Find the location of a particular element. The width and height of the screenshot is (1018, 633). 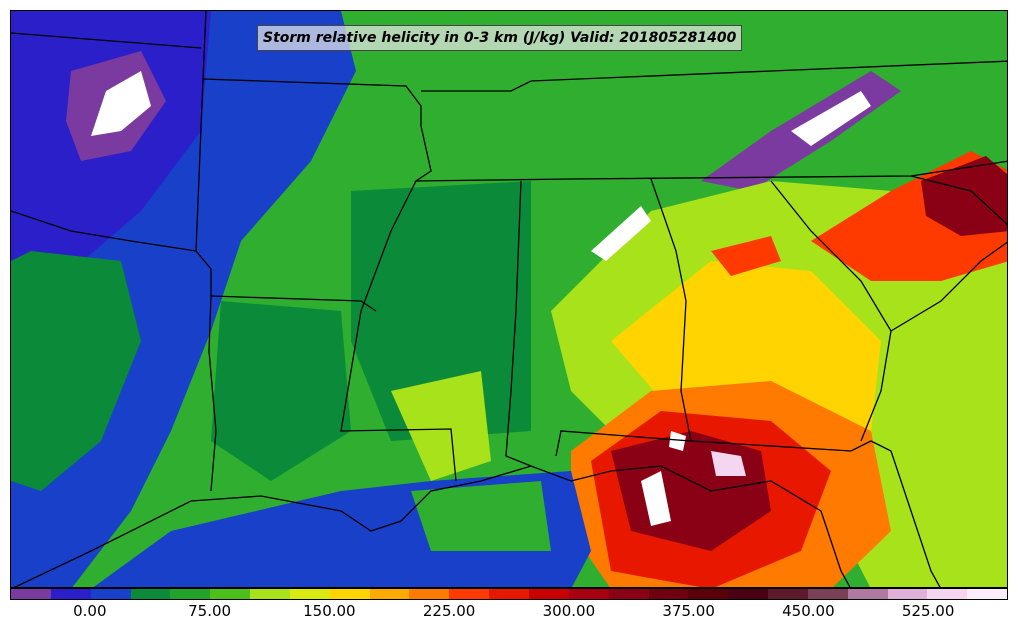

colorbar-tick-label: 150.00 is located at coordinates (329, 611).